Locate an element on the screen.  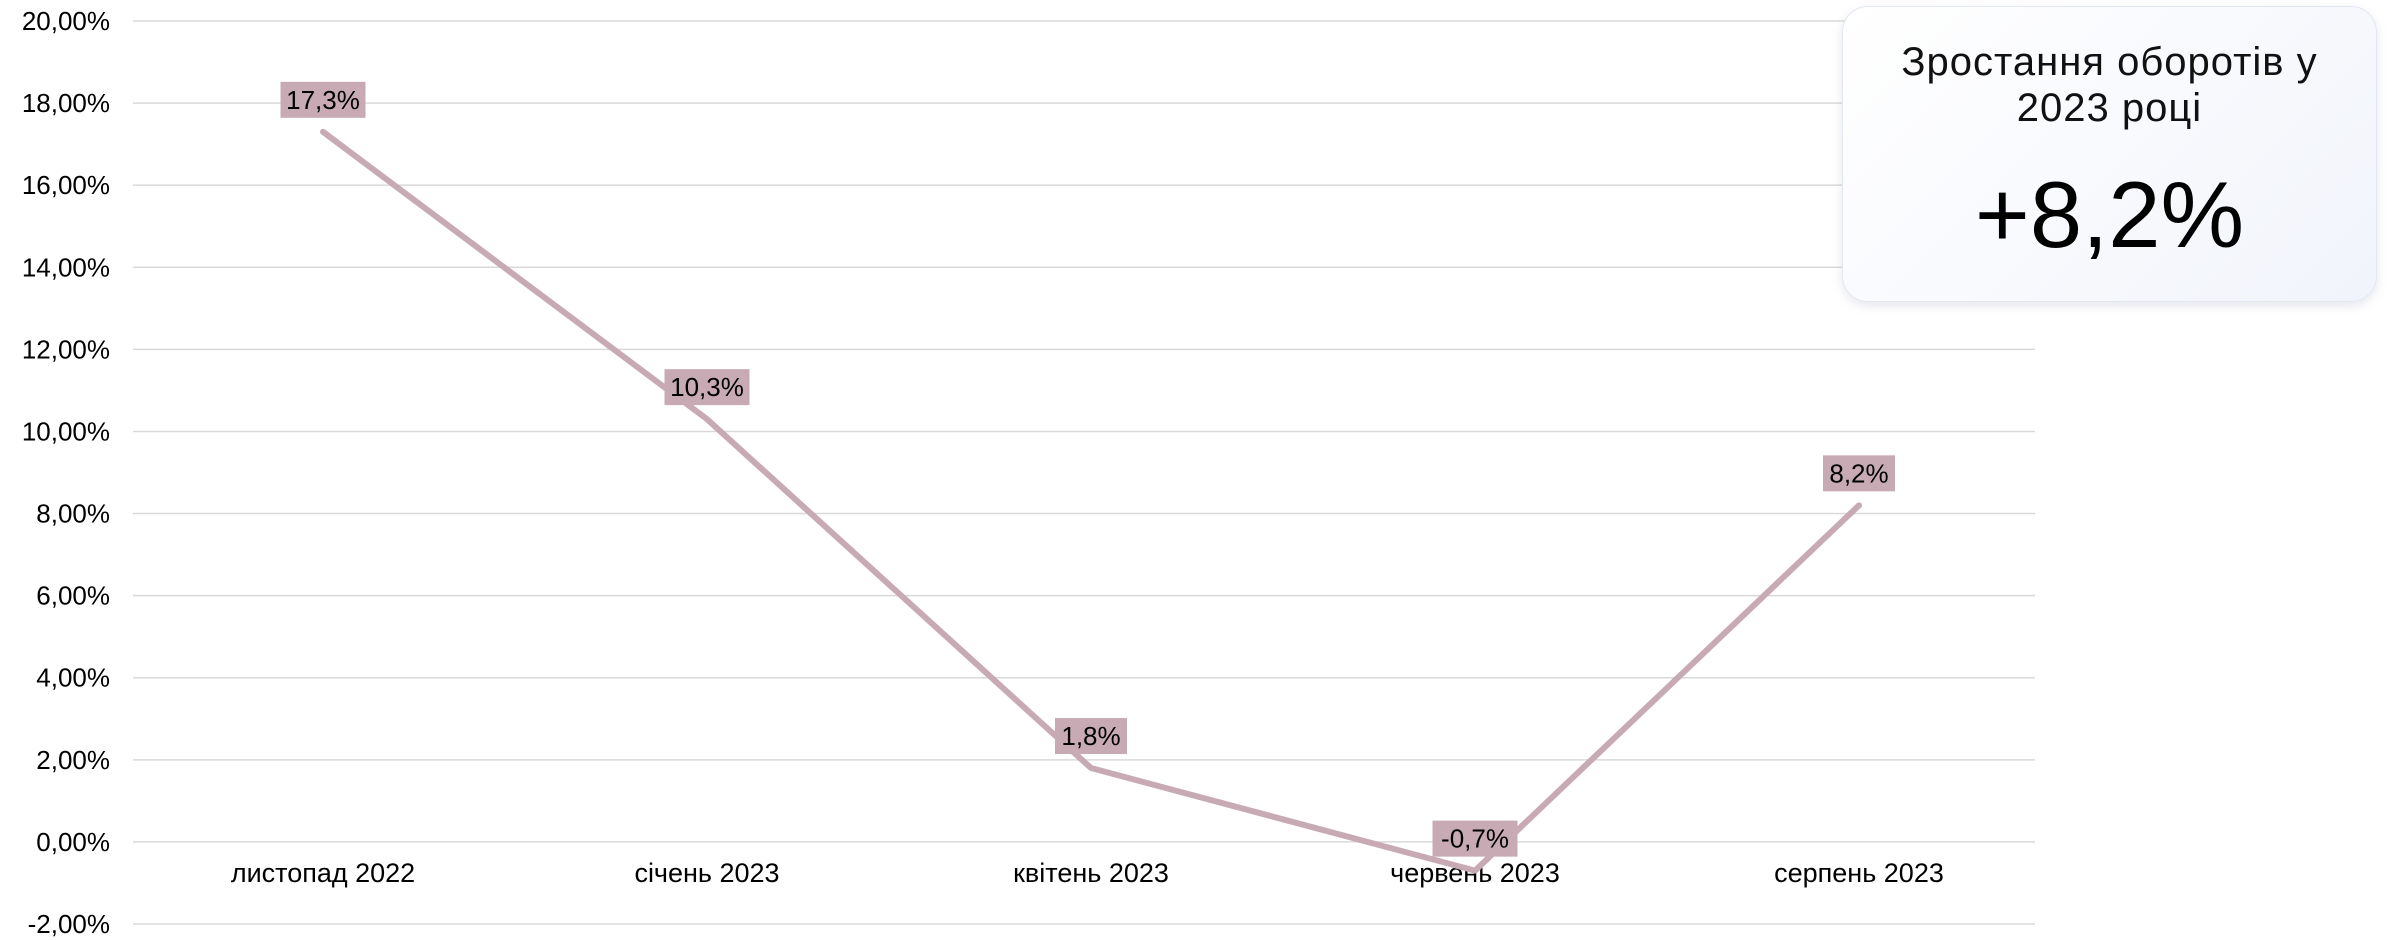
y-tick-label: 0,00% is located at coordinates (73, 842).